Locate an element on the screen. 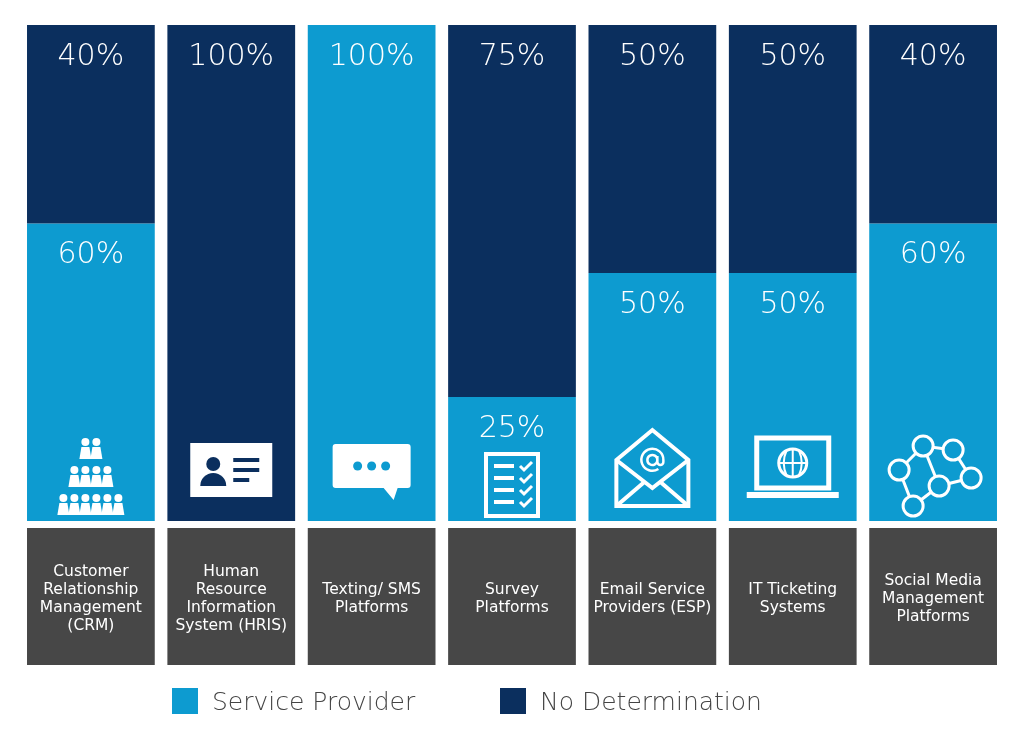 The height and width of the screenshot is (732, 1024). x-tick-label: Social Media Management Platforms is located at coordinates (933, 598).